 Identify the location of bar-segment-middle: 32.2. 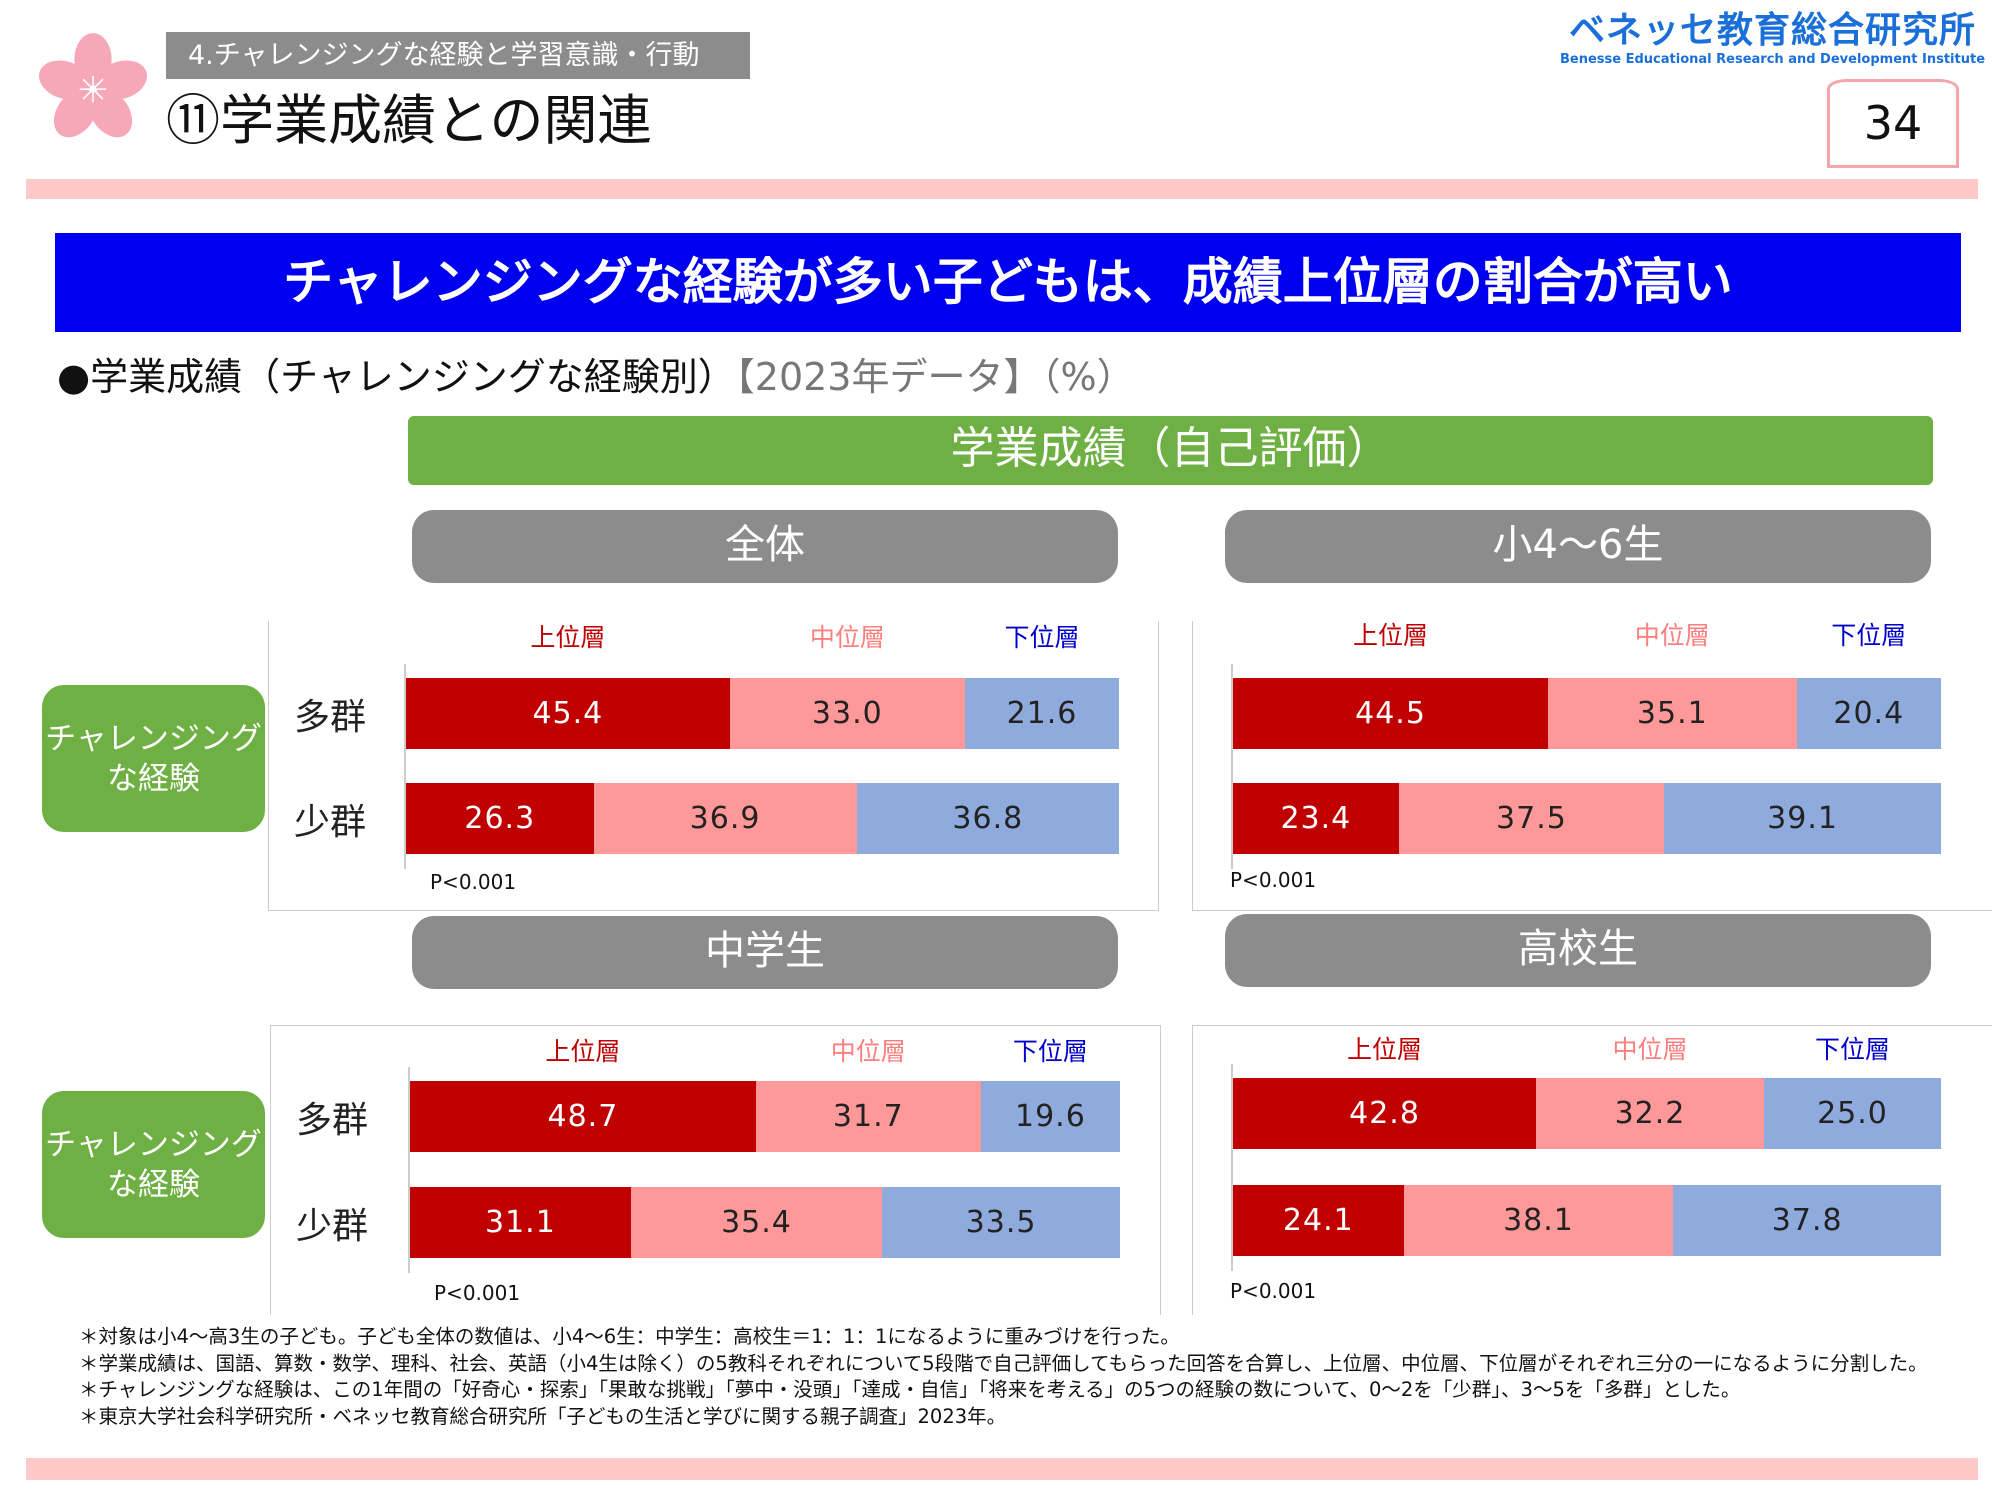
(1650, 1113).